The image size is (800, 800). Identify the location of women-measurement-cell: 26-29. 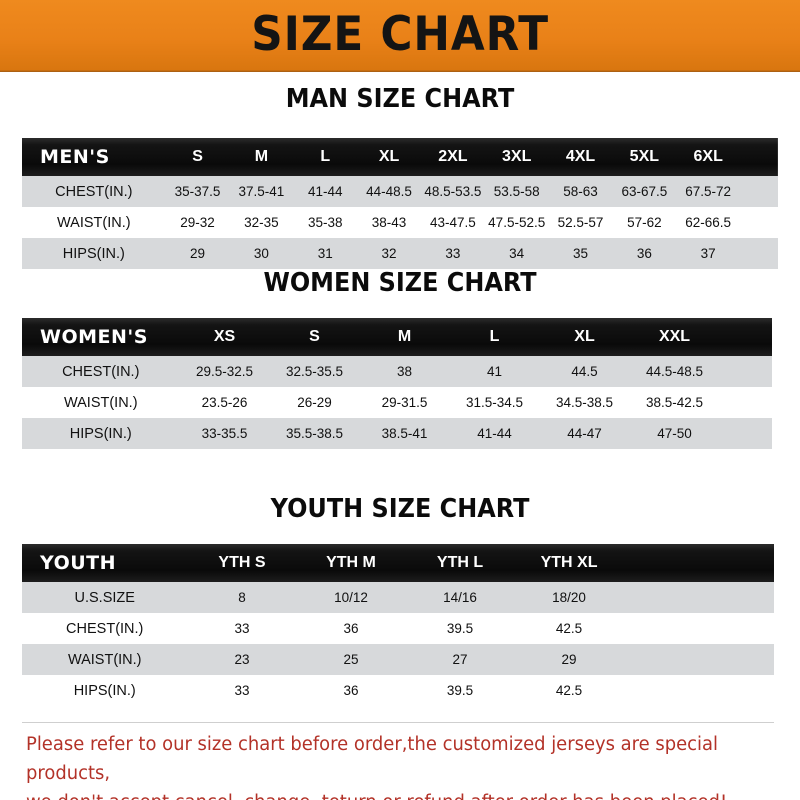
(314, 402).